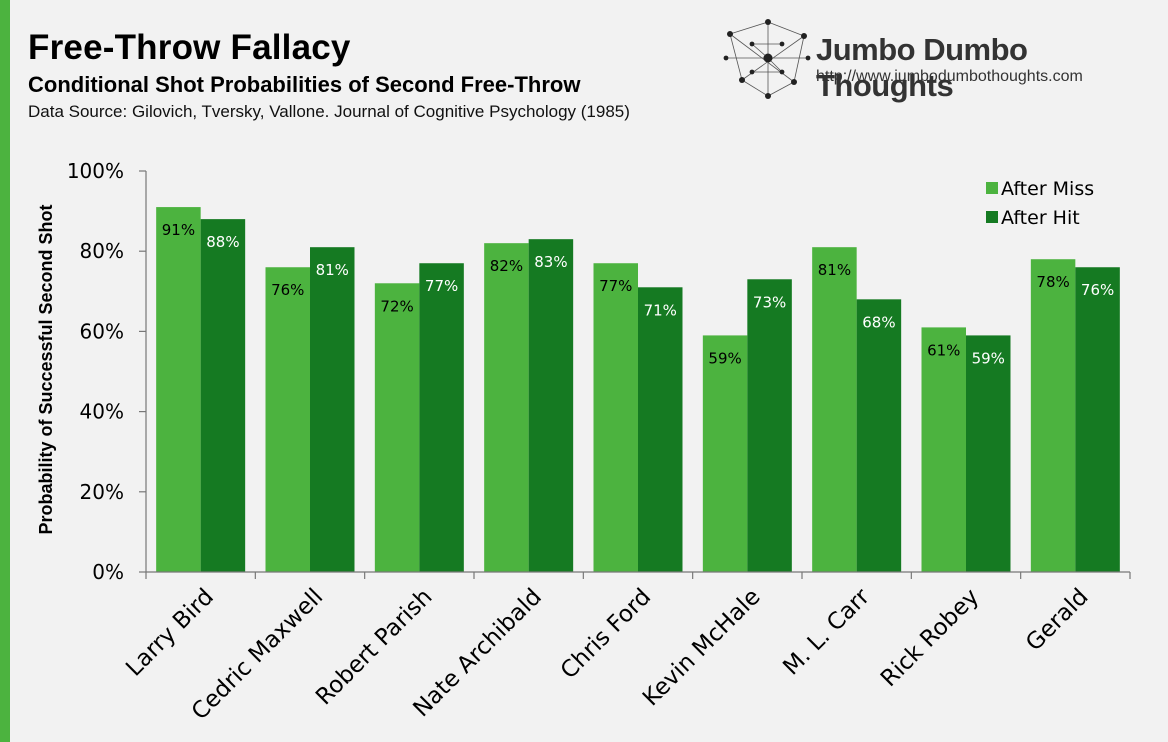  Describe the element at coordinates (878, 322) in the screenshot. I see `data-label: 68%` at that location.